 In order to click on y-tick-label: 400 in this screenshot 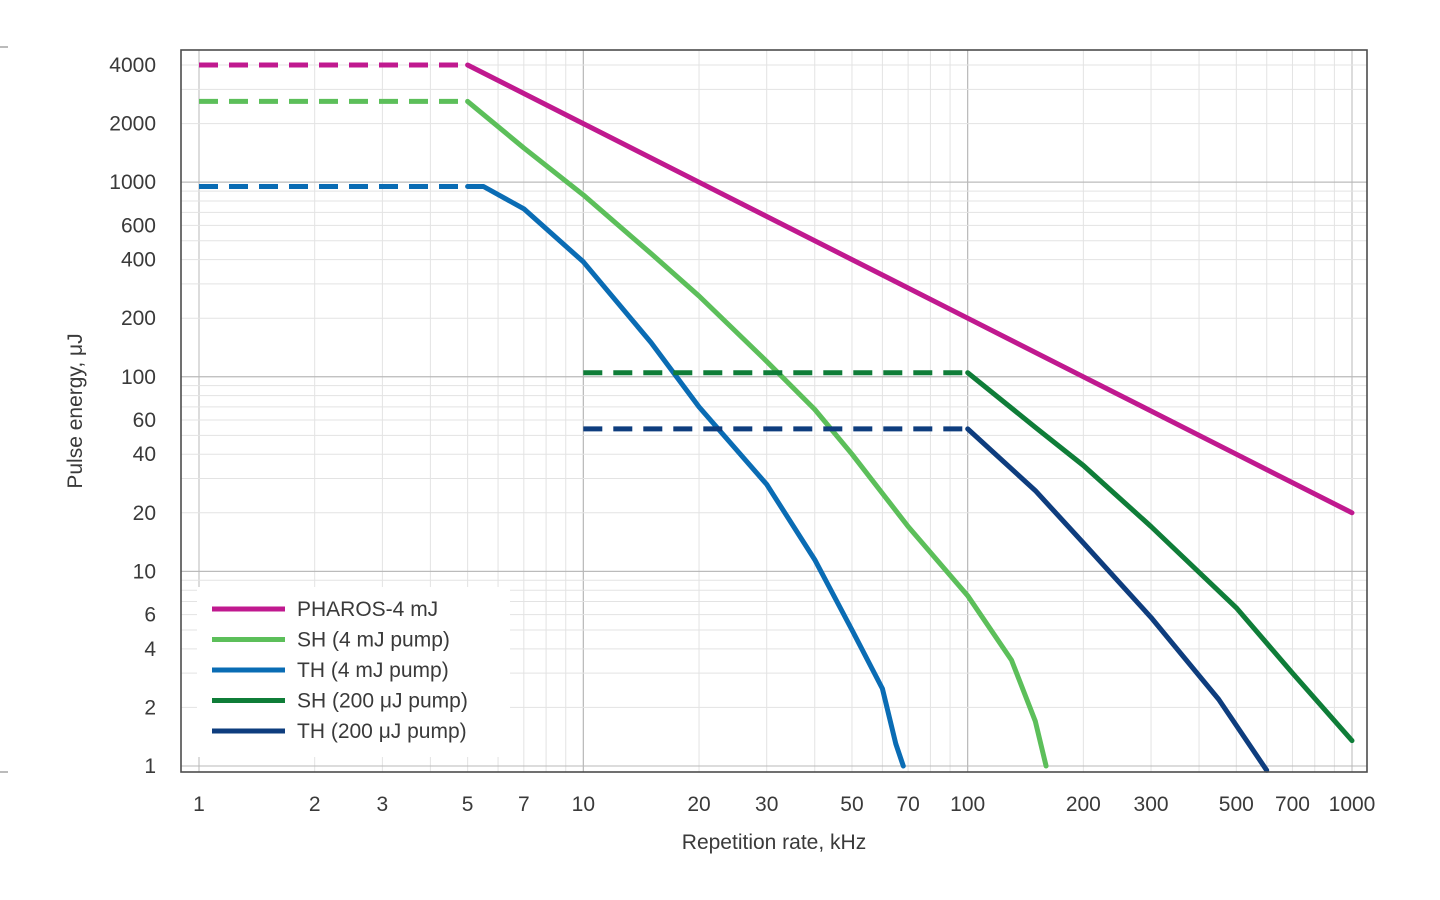, I will do `click(138, 260)`.